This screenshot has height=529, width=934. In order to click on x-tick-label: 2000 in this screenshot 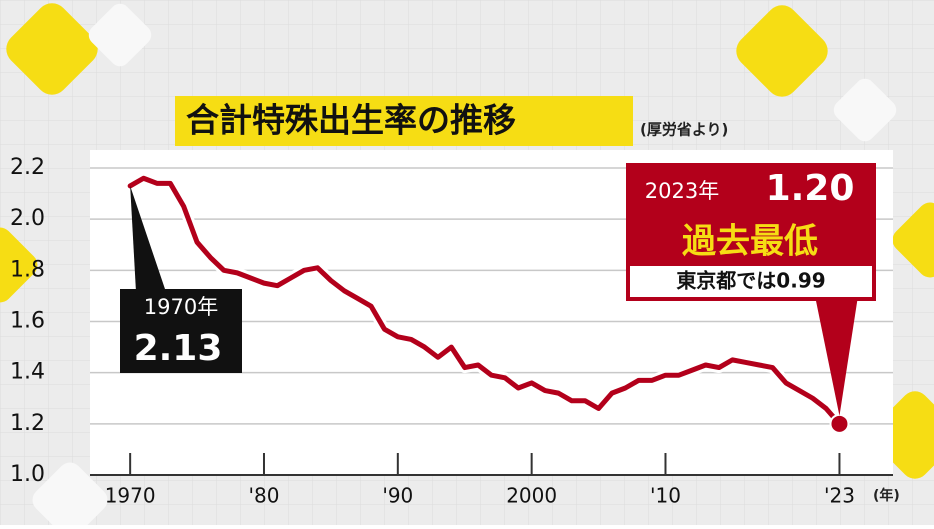, I will do `click(531, 496)`.